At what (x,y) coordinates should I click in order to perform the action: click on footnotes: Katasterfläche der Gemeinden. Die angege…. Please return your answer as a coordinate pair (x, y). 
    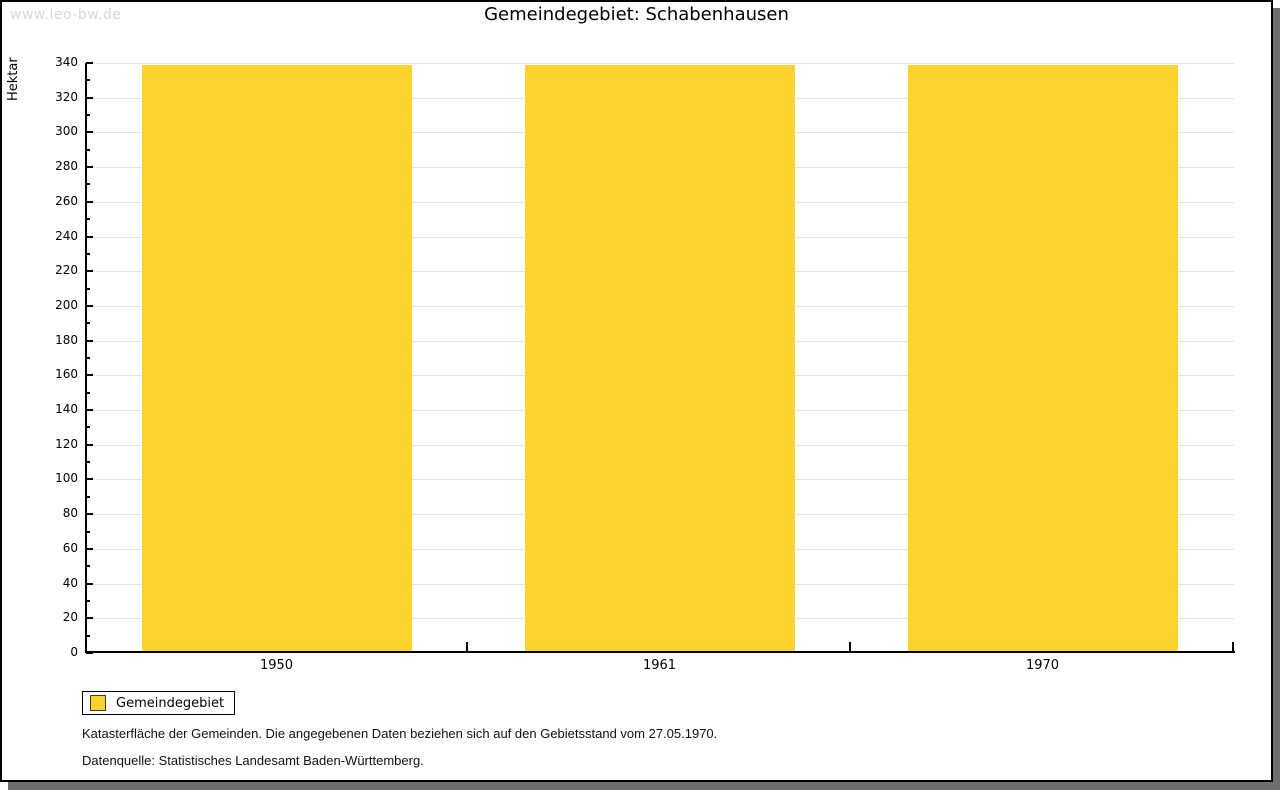
    Looking at the image, I should click on (399, 753).